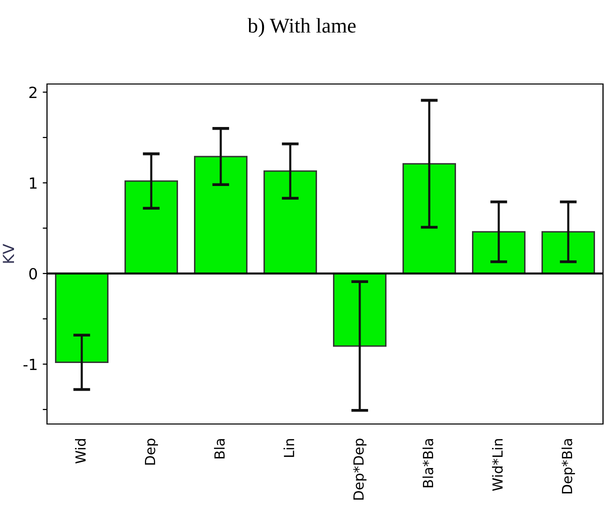 The image size is (604, 517). Describe the element at coordinates (151, 451) in the screenshot. I see `x-tick-label: Dep` at that location.